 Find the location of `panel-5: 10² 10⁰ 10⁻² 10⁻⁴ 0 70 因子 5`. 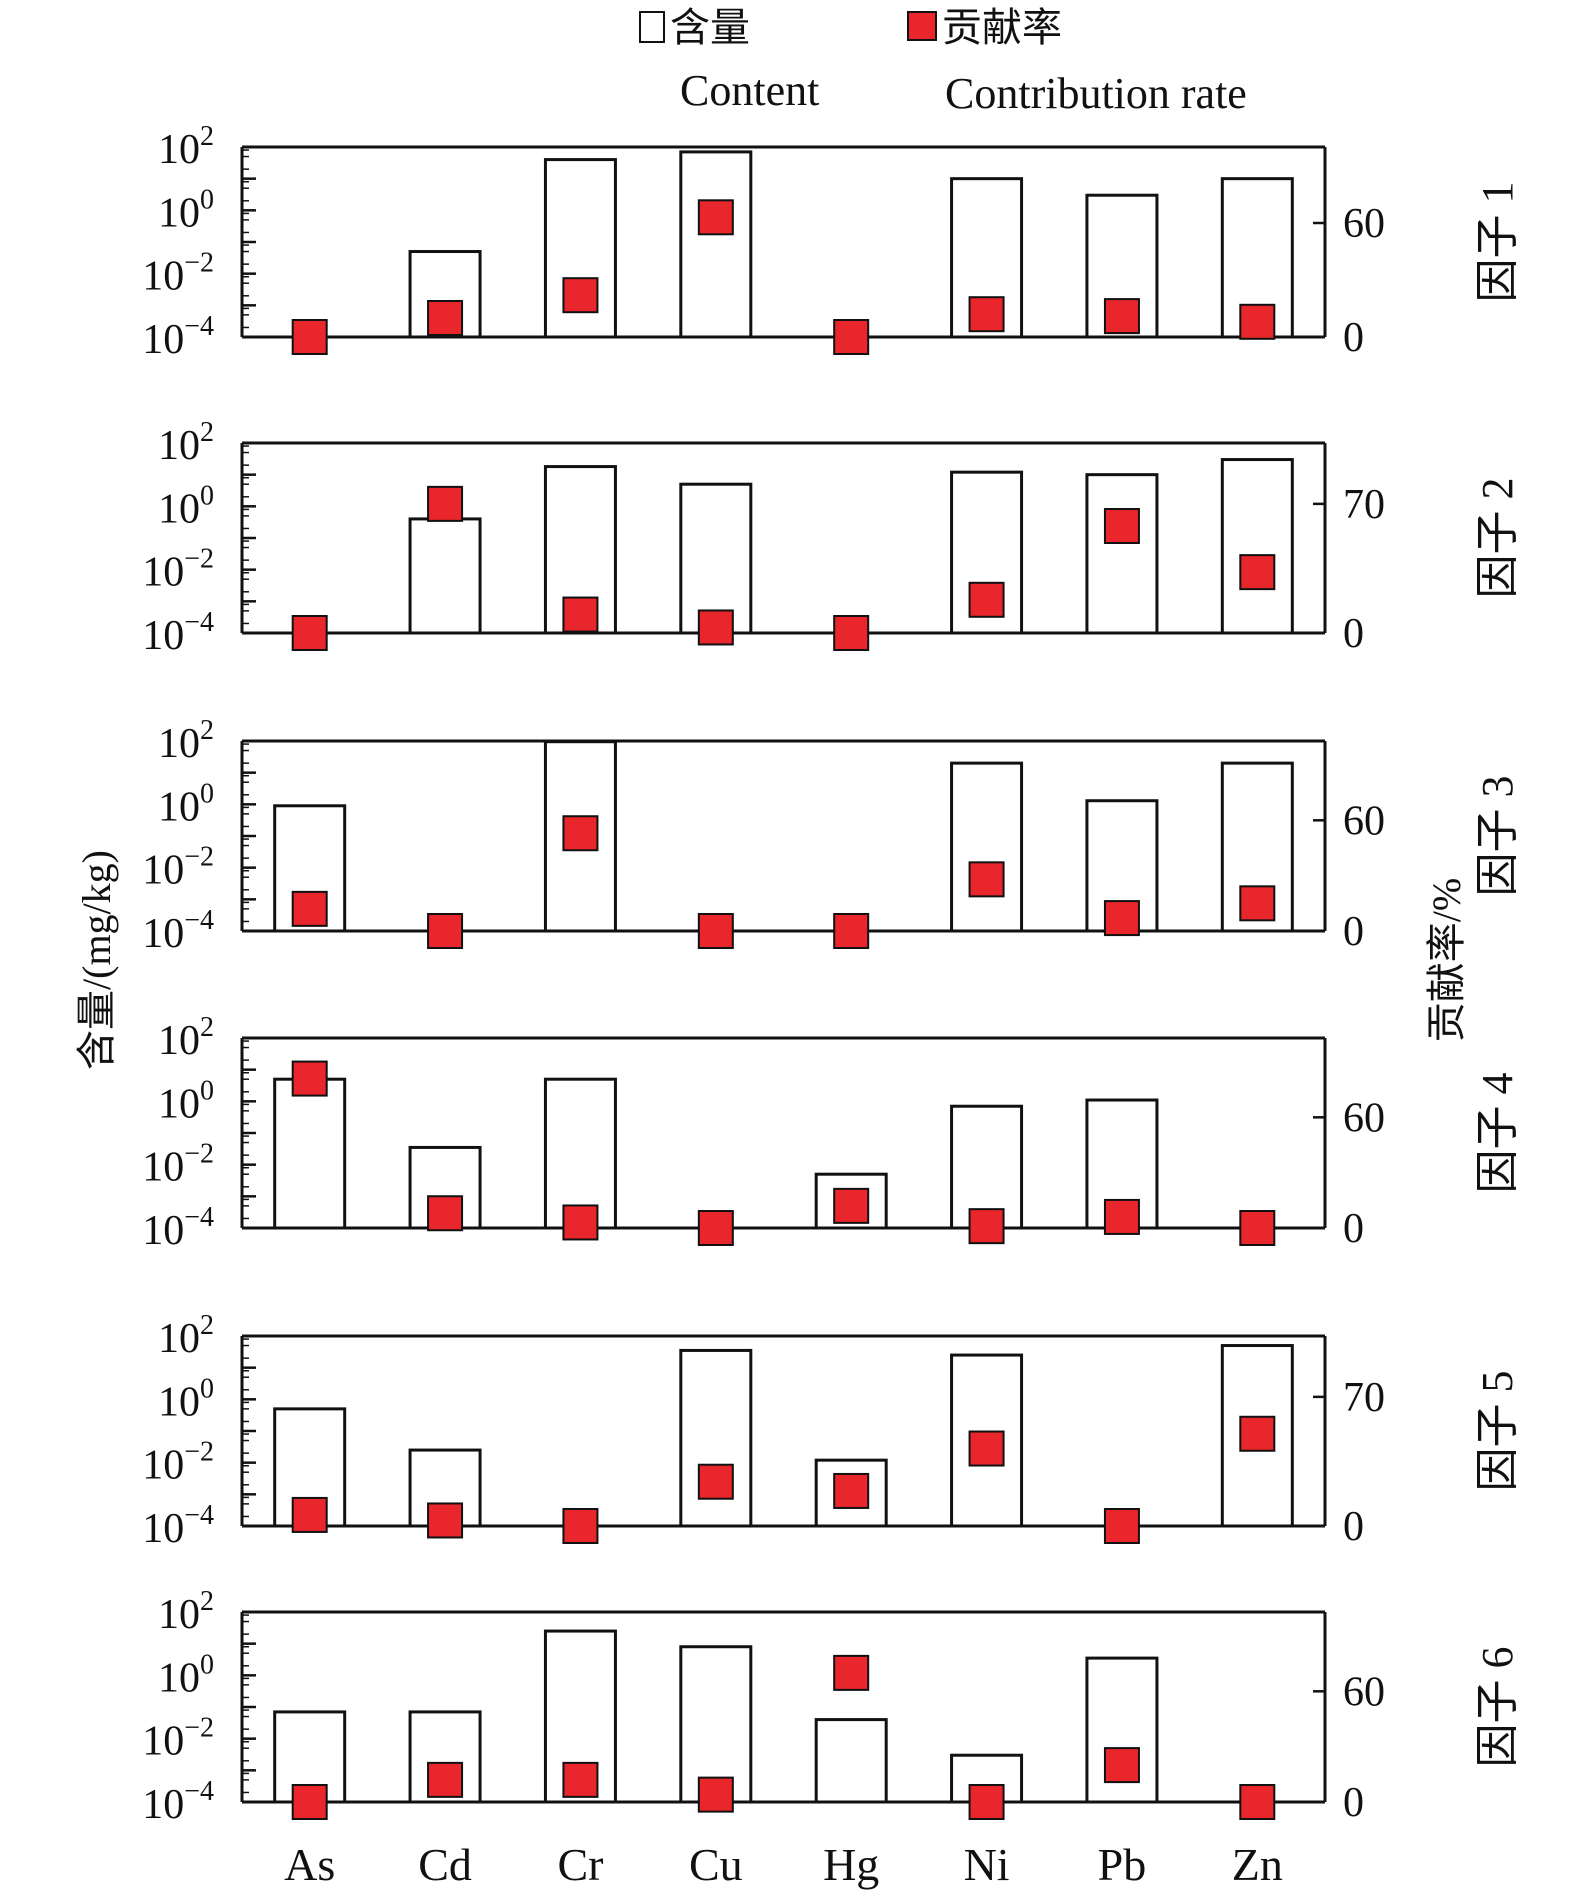

panel-5: 10² 10⁰ 10⁻² 10⁻⁴ 0 70 因子 5 is located at coordinates (832, 1431).